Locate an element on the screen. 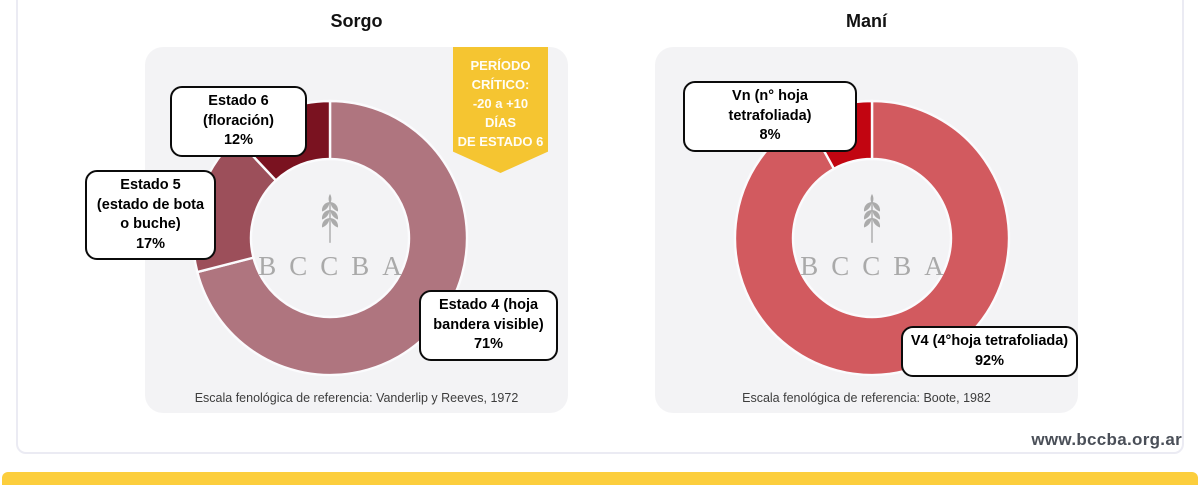 This screenshot has height=485, width=1200. callout-percent: 92% is located at coordinates (989, 360).